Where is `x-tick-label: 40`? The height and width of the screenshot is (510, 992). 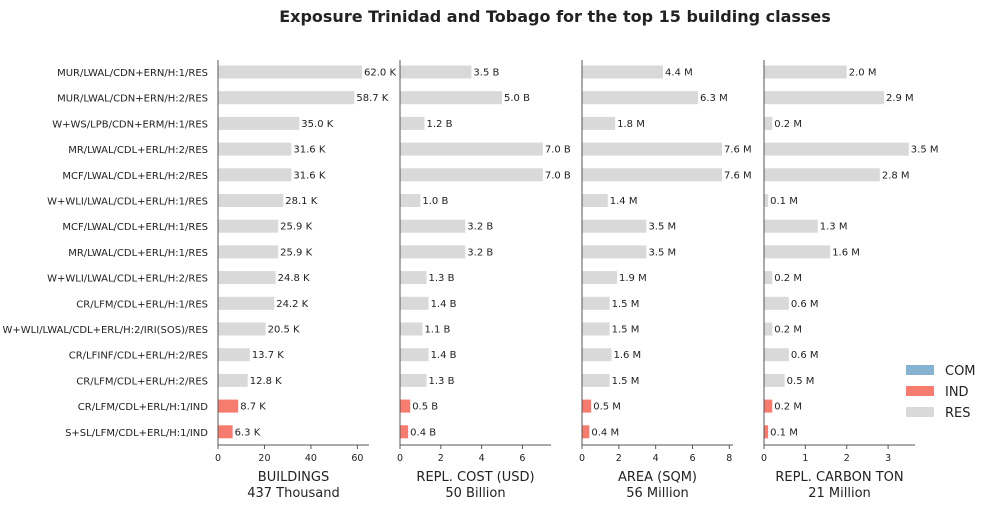 x-tick-label: 40 is located at coordinates (311, 458).